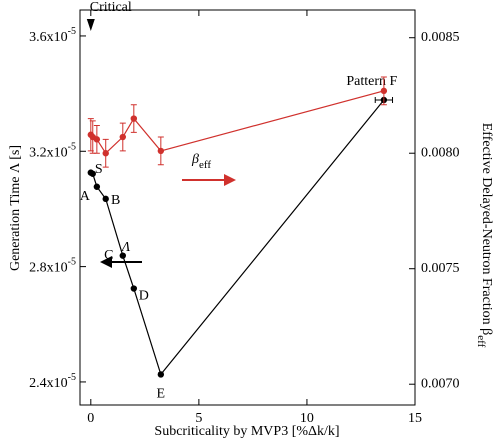  Describe the element at coordinates (115, 200) in the screenshot. I see `point-label: B` at that location.